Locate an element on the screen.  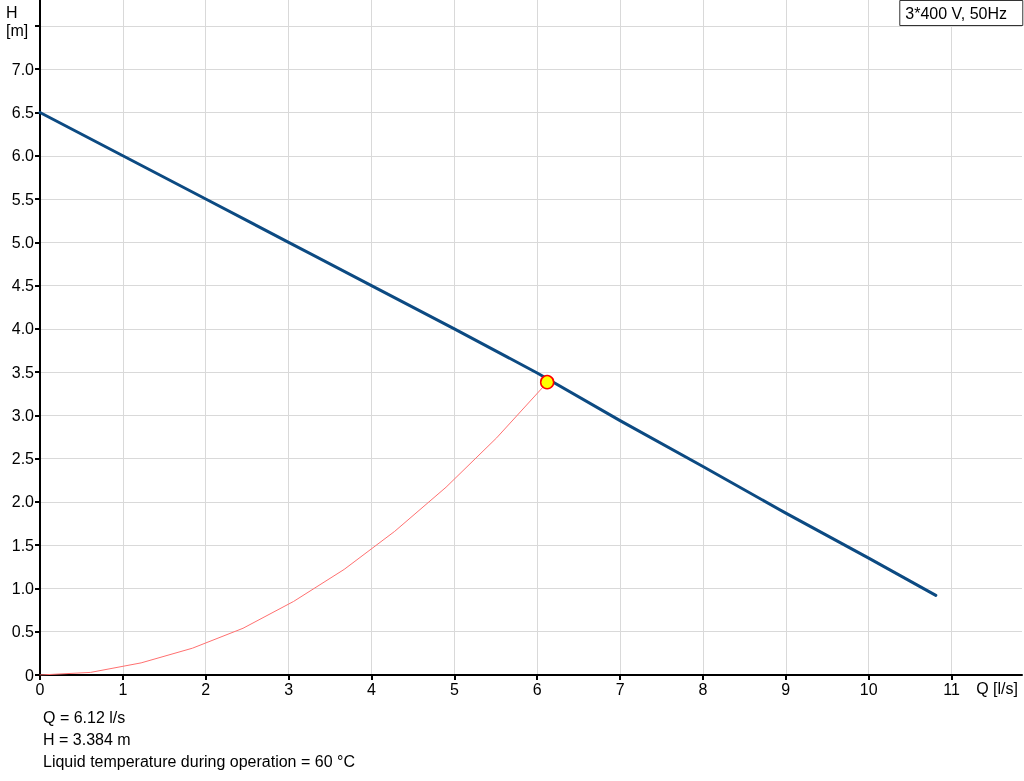
y-tick-label: 2.5 is located at coordinates (23, 459).